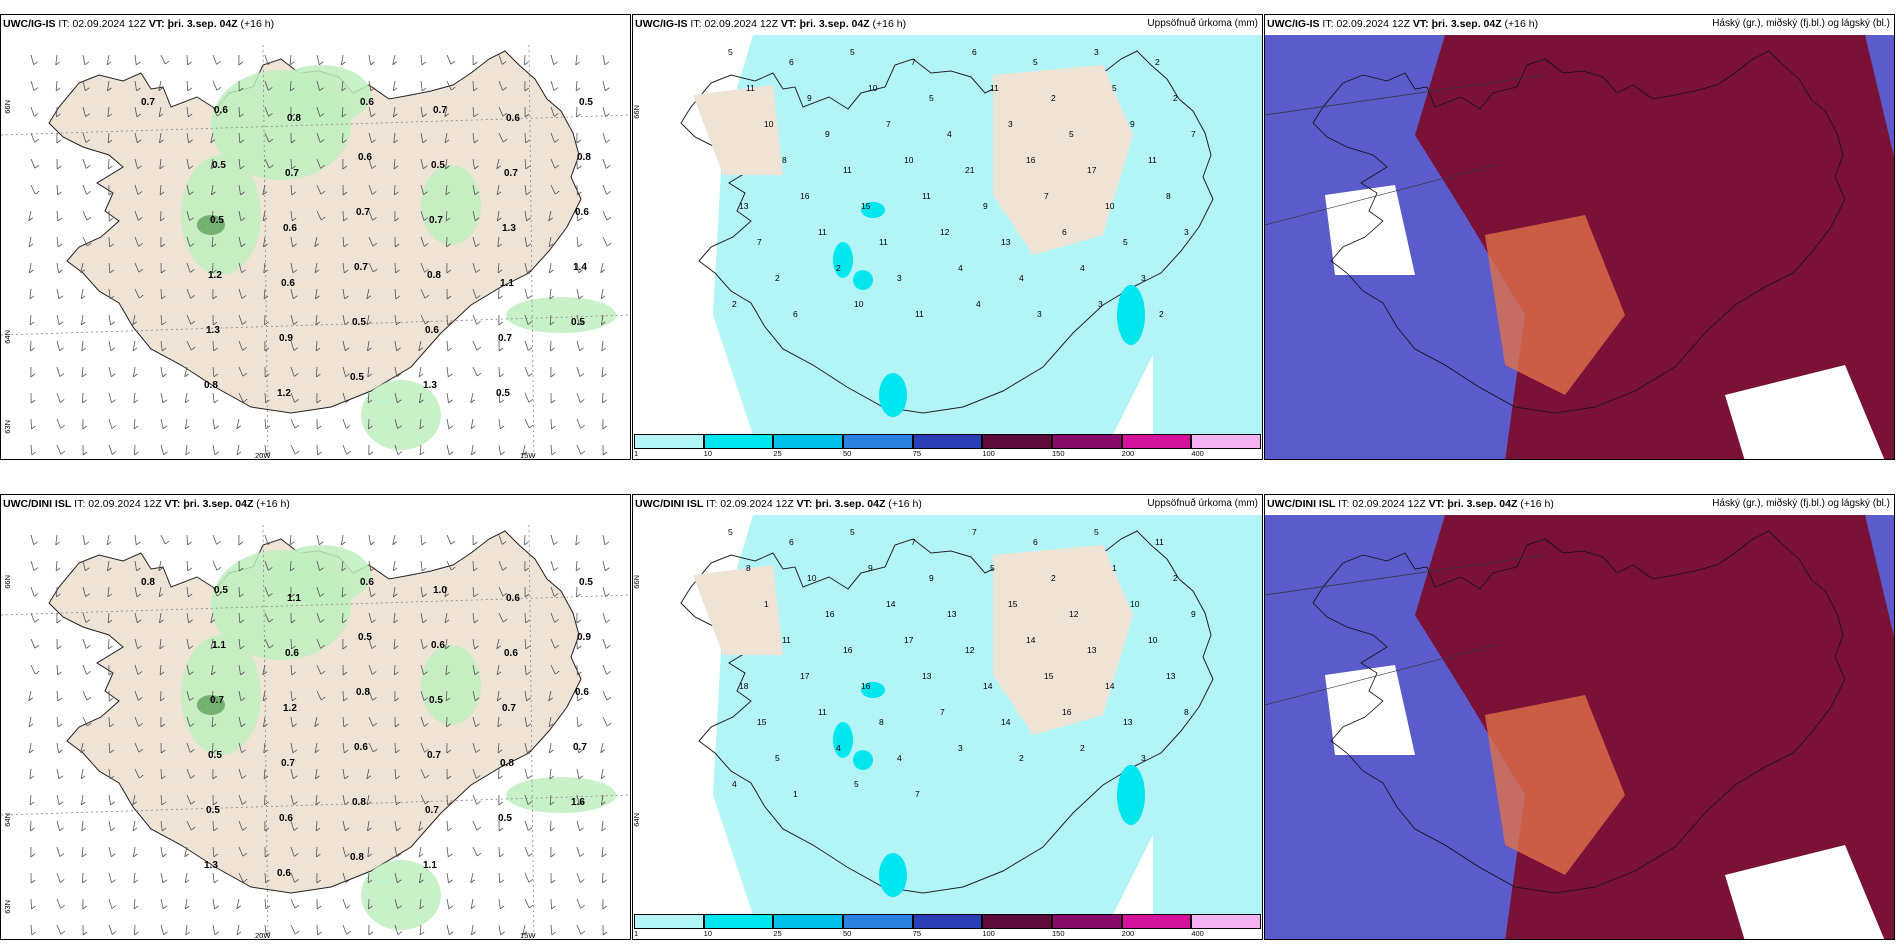  Describe the element at coordinates (947, 712) in the screenshot. I see `iceland-outline` at that location.